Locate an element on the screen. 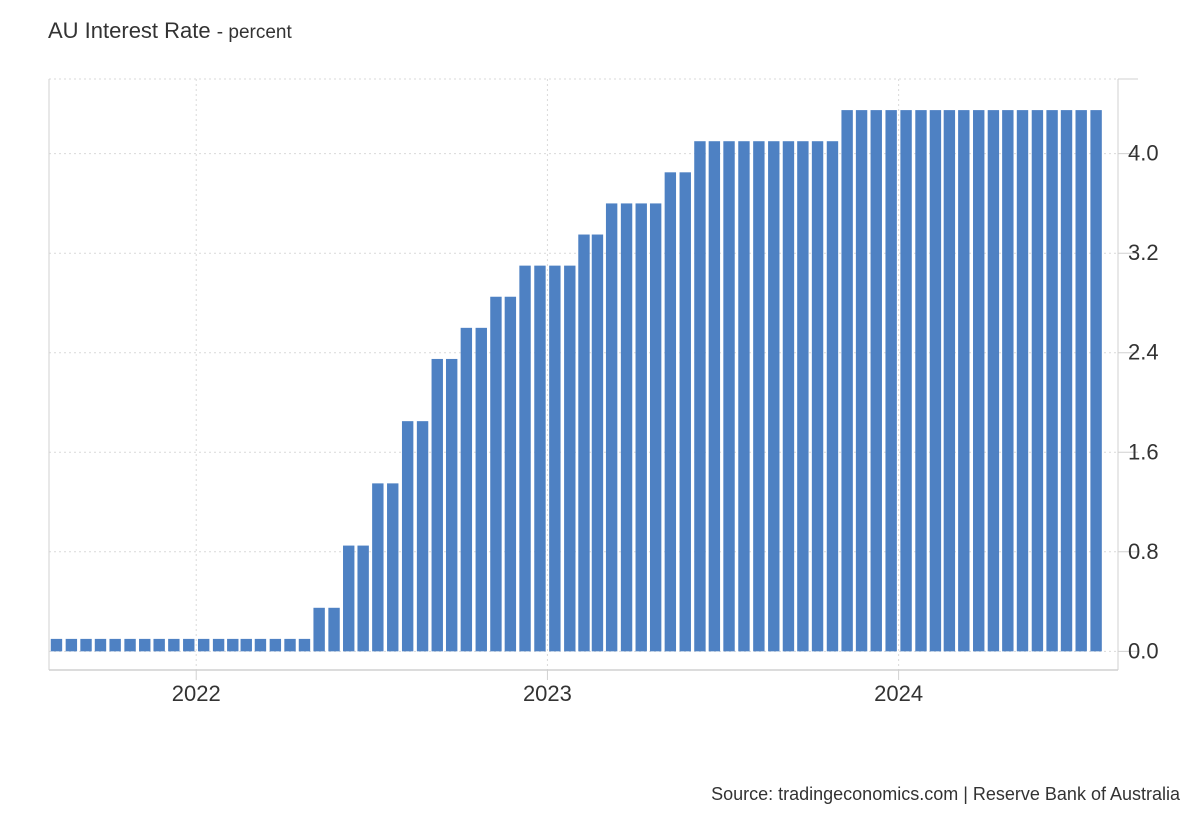 The width and height of the screenshot is (1200, 820). y-axis-ticks: 0.0 0.8 1.6 2.4 3.2 4.0 is located at coordinates (1138, 402).